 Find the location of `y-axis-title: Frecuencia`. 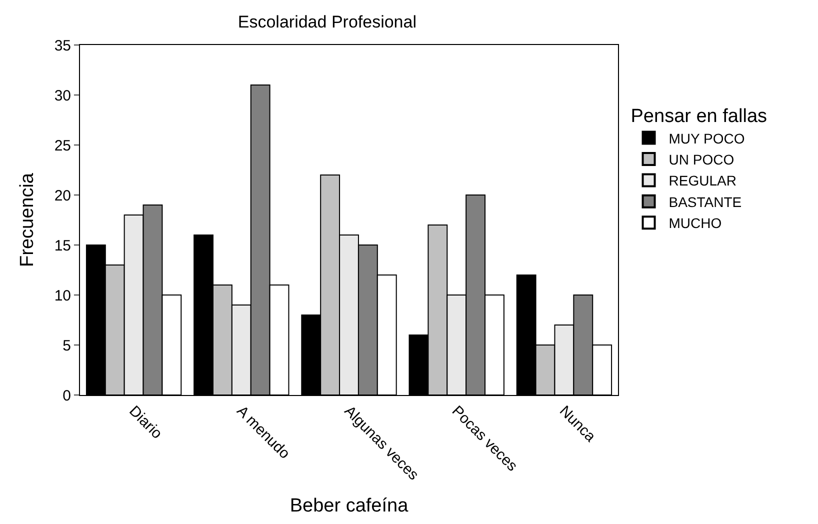

y-axis-title: Frecuencia is located at coordinates (27, 219).